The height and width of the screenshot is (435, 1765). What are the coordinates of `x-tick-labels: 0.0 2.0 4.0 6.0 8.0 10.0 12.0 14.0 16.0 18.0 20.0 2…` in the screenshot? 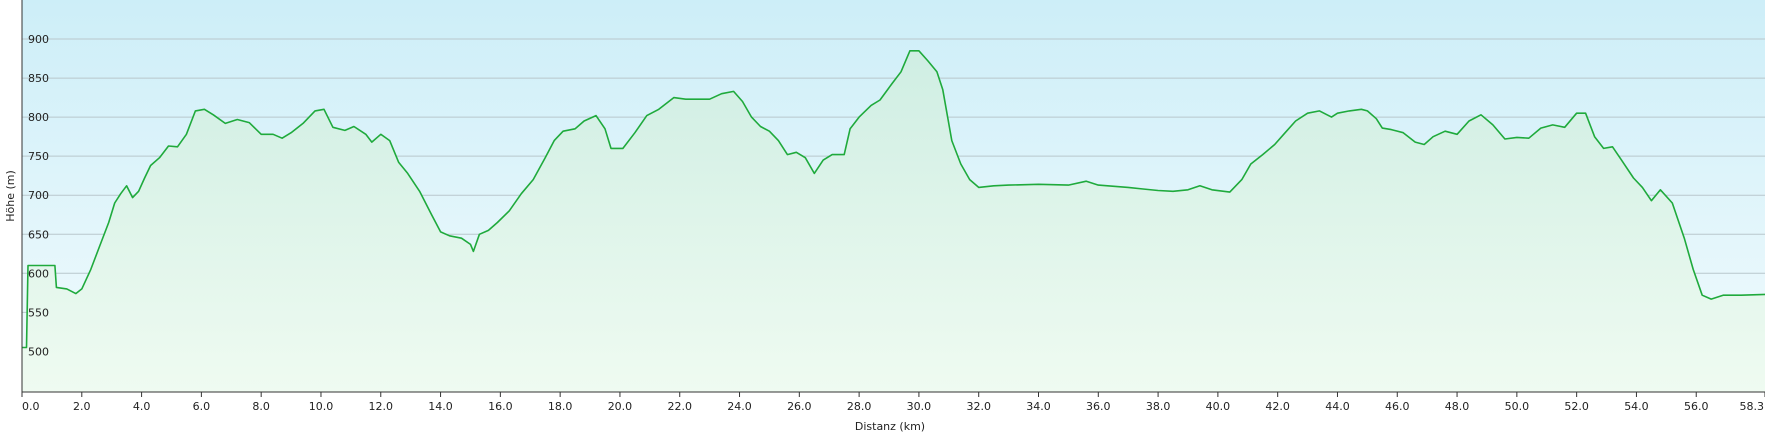 It's located at (893, 402).